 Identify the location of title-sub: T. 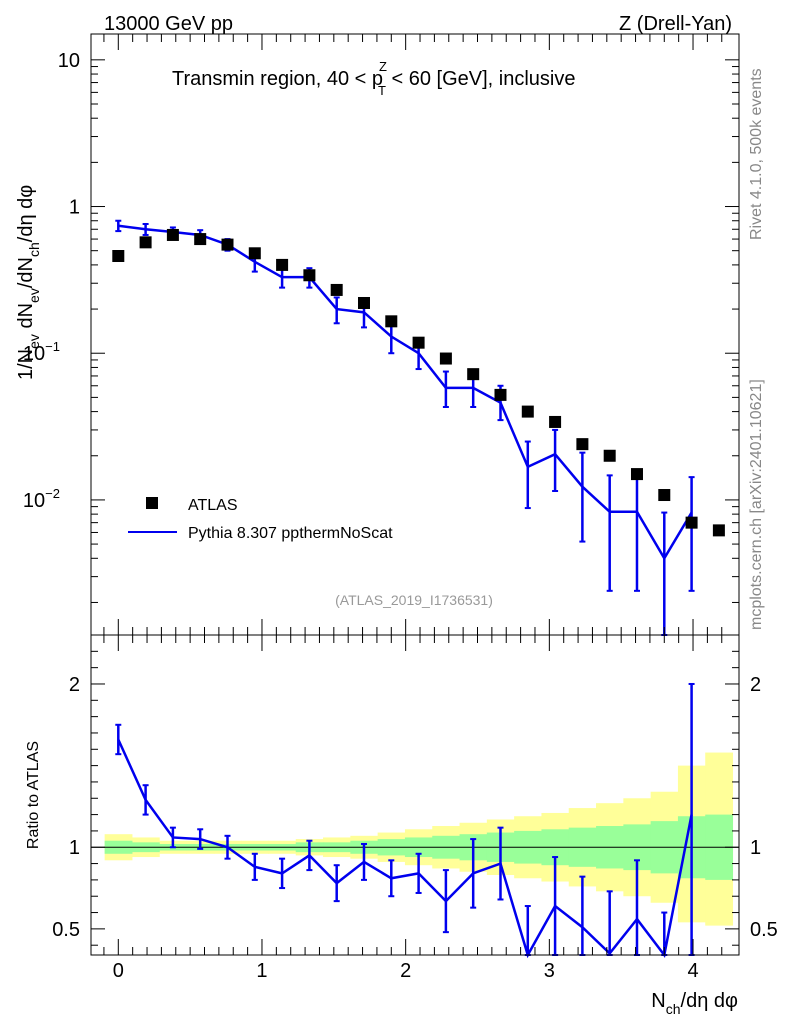
(382, 90).